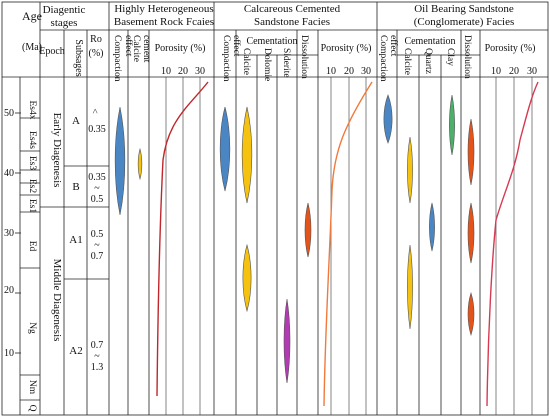 This screenshot has width=550, height=419. I want to click on substage-b: B, so click(75, 187).